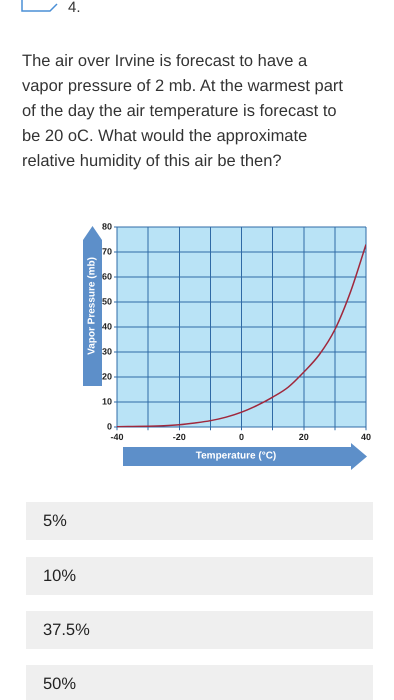  I want to click on x-tick-label: 0, so click(241, 437).